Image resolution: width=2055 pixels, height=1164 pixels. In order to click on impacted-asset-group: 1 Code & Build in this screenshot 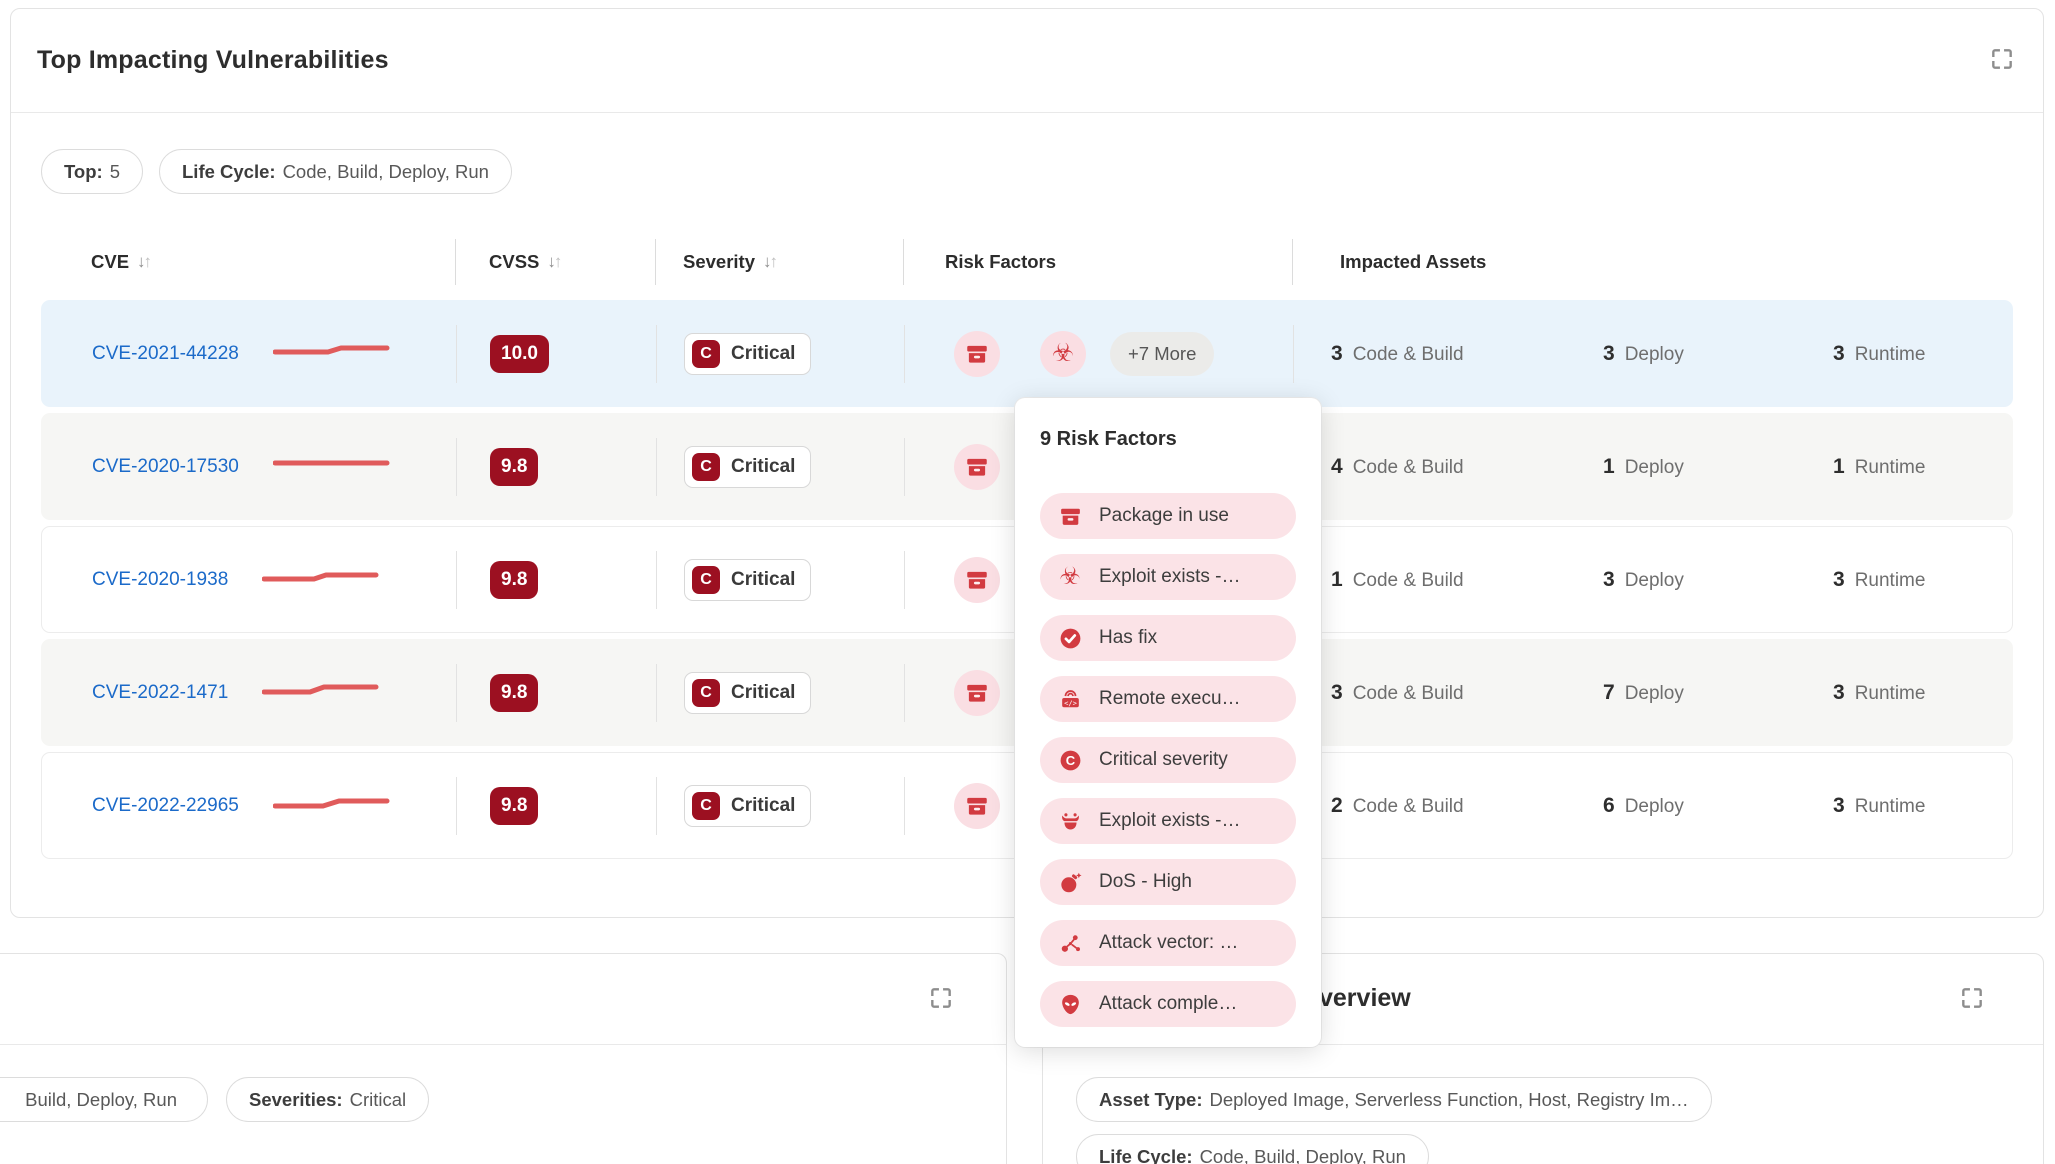, I will do `click(1467, 580)`.